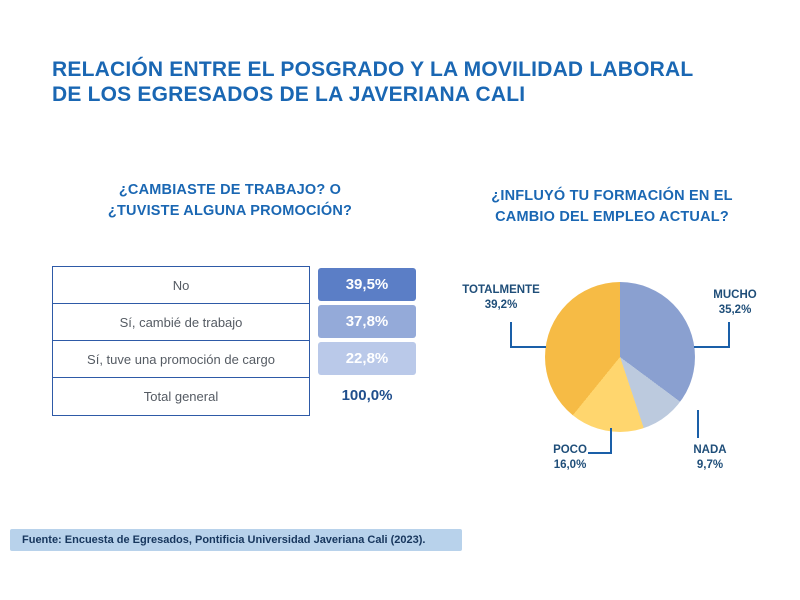 The height and width of the screenshot is (600, 800). I want to click on question-right-line1: ¿INFLUYÓ TU FORMACIÓN EN EL, so click(612, 196).